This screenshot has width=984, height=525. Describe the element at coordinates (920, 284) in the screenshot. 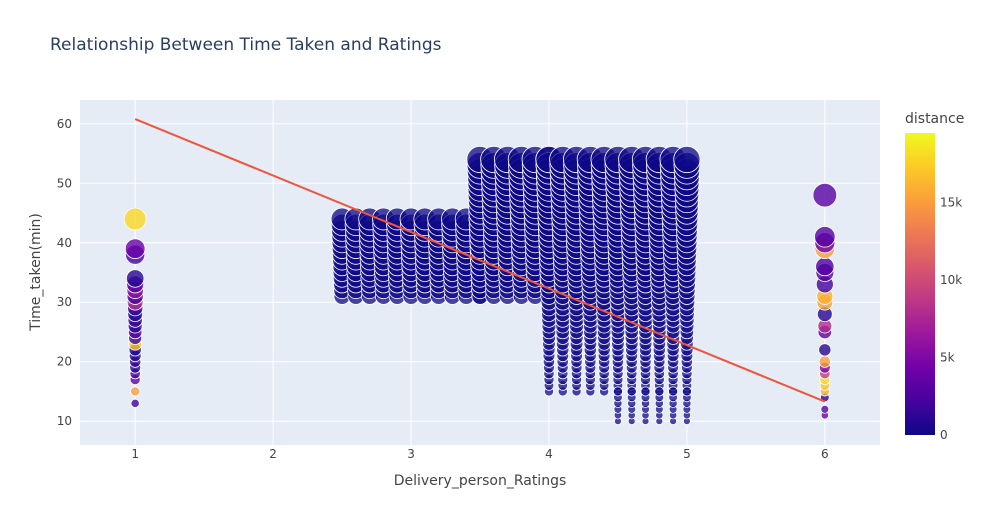

I see `colorbar-gradient` at that location.